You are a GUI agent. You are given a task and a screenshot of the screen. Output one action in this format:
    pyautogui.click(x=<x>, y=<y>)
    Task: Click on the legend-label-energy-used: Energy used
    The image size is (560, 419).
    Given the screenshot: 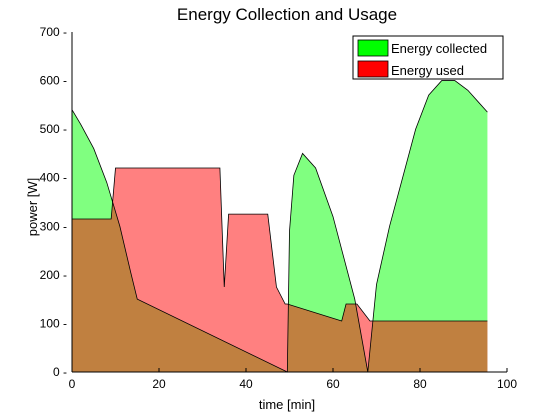 What is the action you would take?
    pyautogui.click(x=427, y=70)
    